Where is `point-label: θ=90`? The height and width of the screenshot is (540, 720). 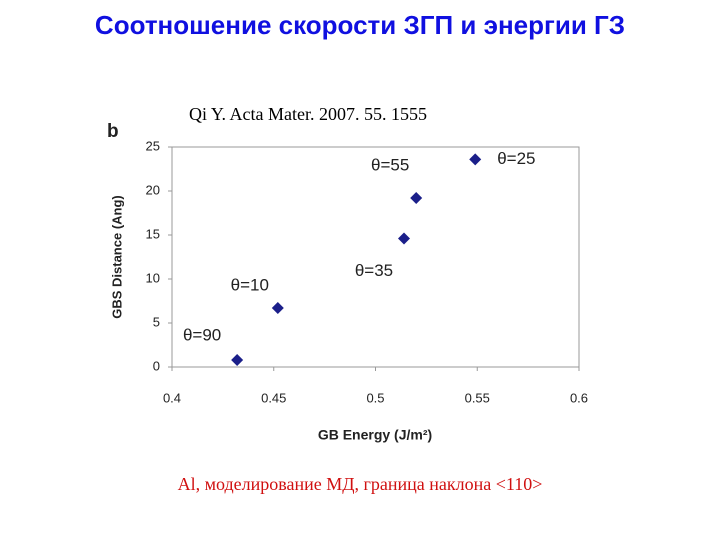 point-label: θ=90 is located at coordinates (202, 334).